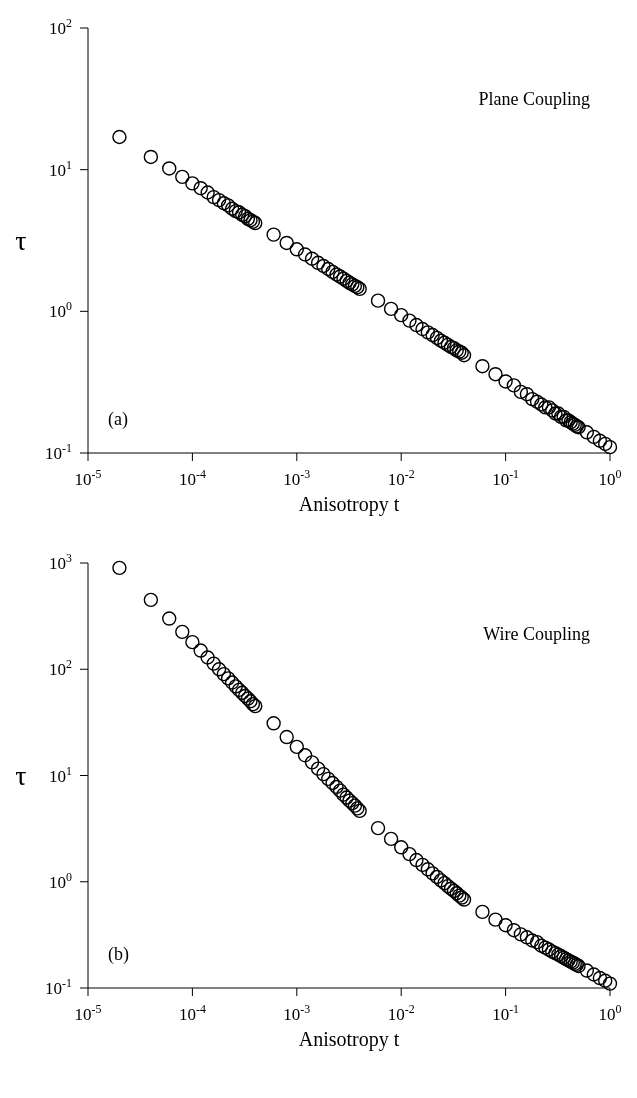 The height and width of the screenshot is (1098, 637). What do you see at coordinates (536, 634) in the screenshot?
I see `annotation: Wire Coupling` at bounding box center [536, 634].